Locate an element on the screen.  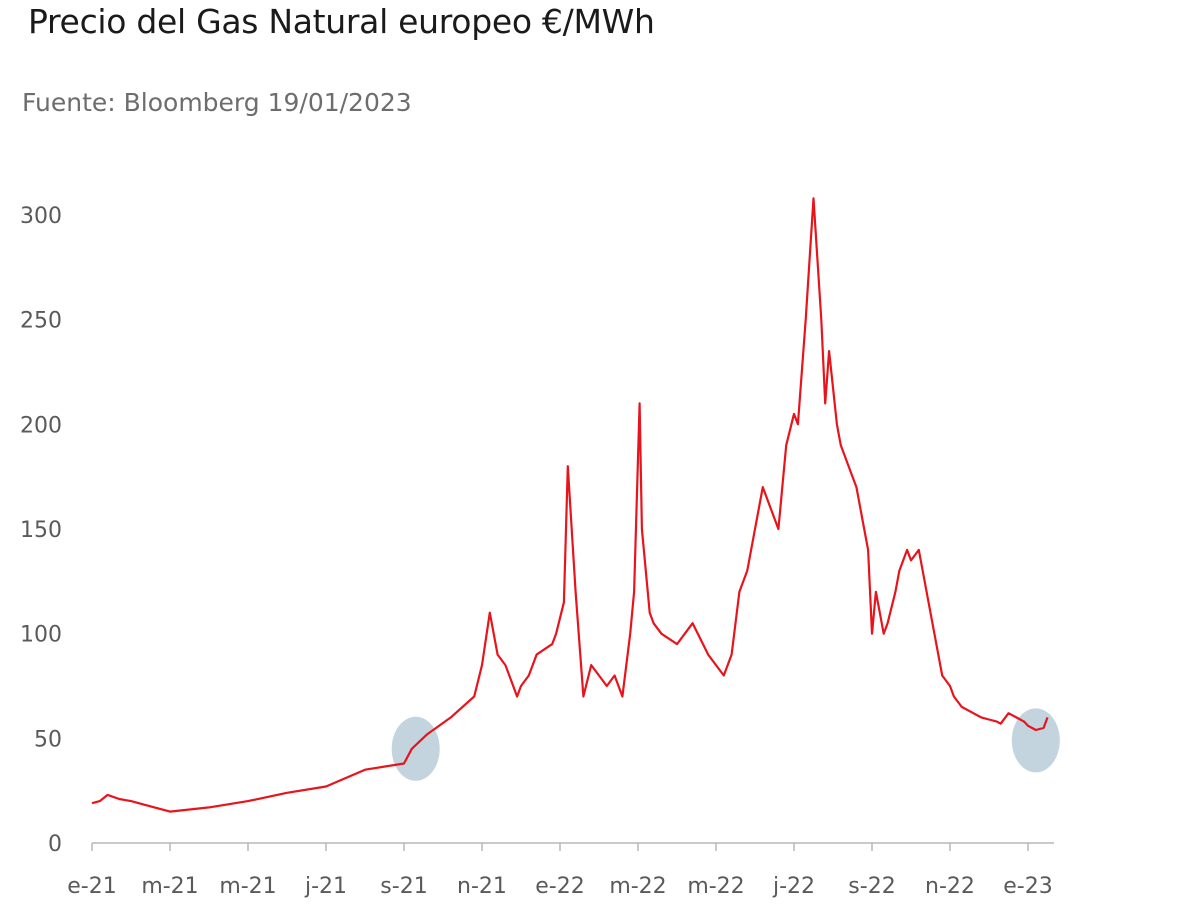
y-tick-label: 300 is located at coordinates (41, 216).